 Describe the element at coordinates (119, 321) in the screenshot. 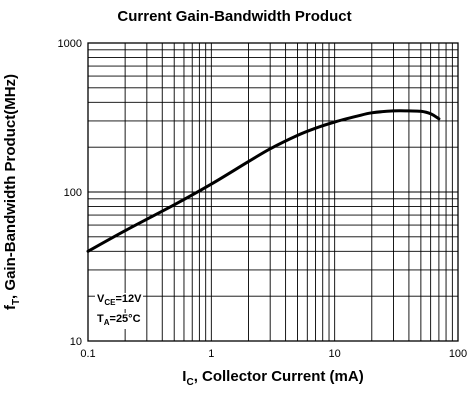

I see `annotation-ta: TA=25°C` at that location.